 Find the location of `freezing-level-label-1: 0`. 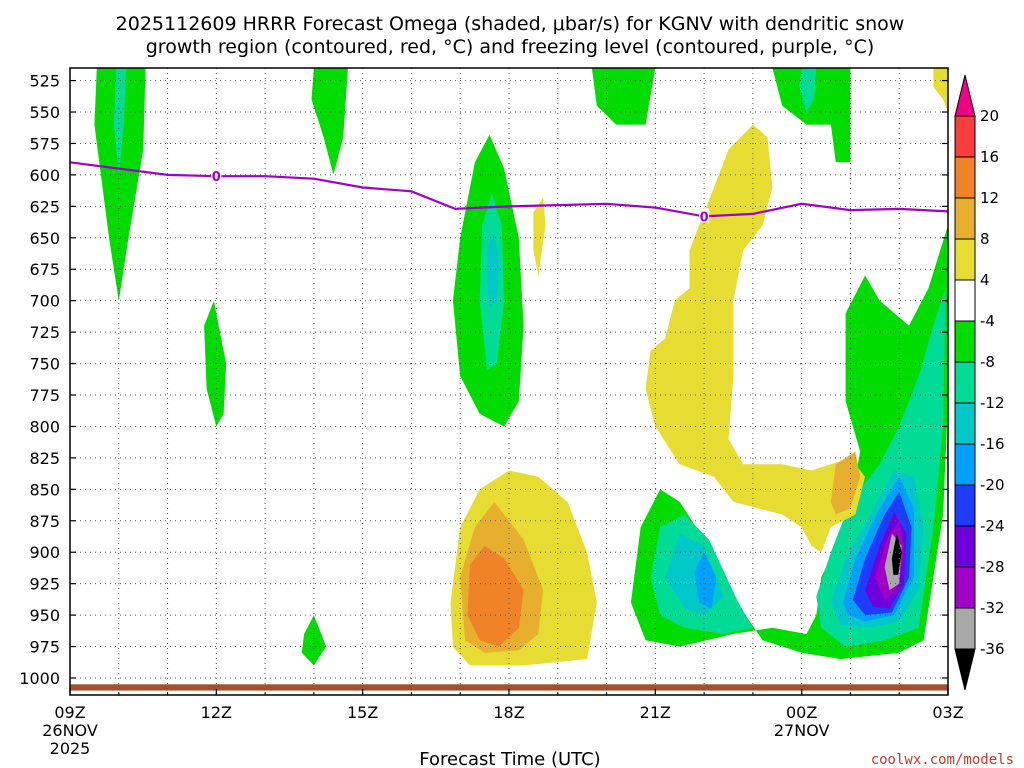

freezing-level-label-1: 0 is located at coordinates (704, 217).